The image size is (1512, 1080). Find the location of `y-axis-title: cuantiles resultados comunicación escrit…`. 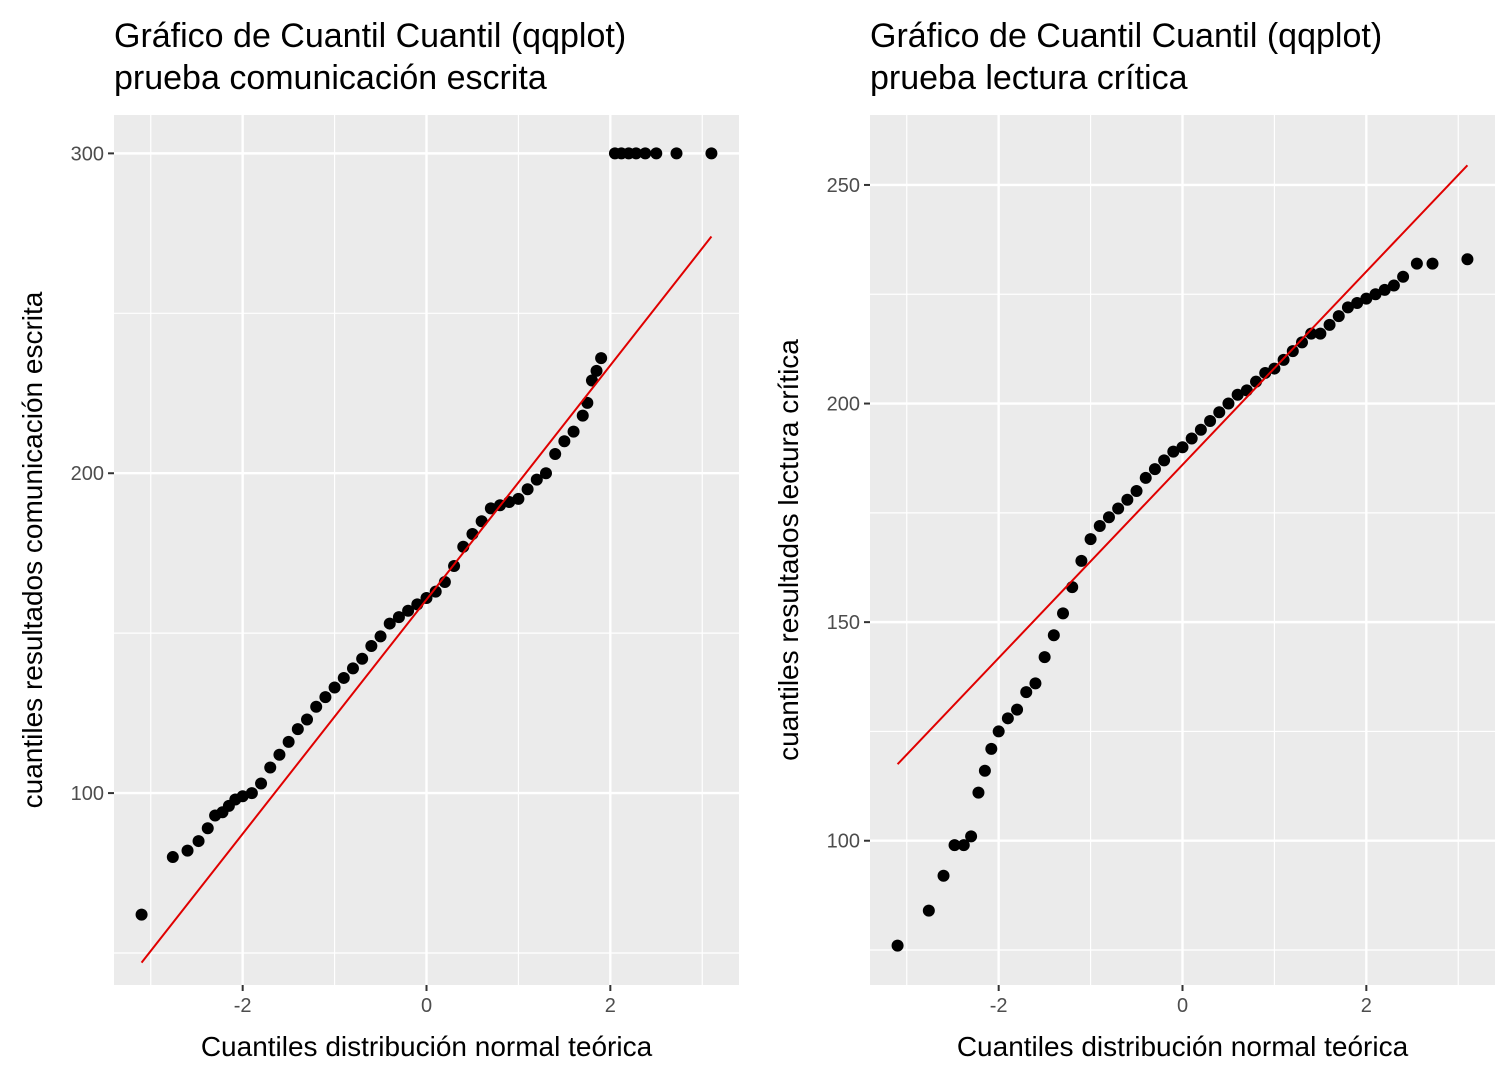

y-axis-title: cuantiles resultados comunicación escrit… is located at coordinates (32, 549).